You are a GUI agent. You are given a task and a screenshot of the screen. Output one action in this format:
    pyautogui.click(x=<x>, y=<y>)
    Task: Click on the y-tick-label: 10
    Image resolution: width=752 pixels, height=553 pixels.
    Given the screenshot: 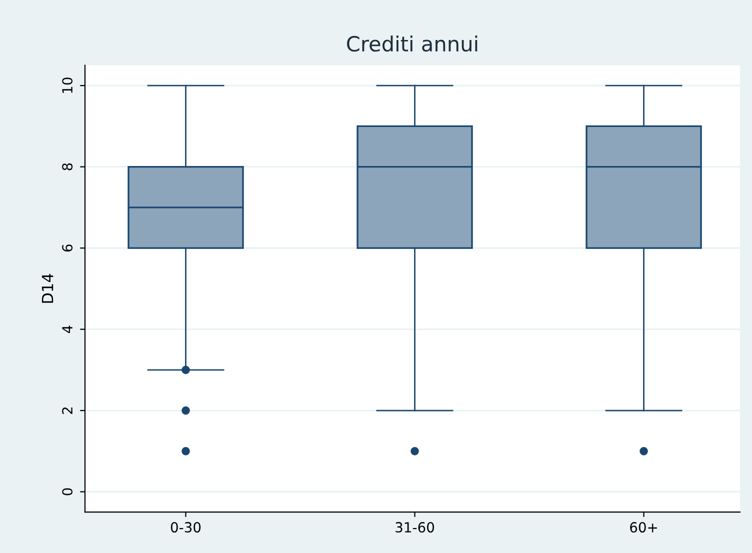 What is the action you would take?
    pyautogui.click(x=67, y=85)
    